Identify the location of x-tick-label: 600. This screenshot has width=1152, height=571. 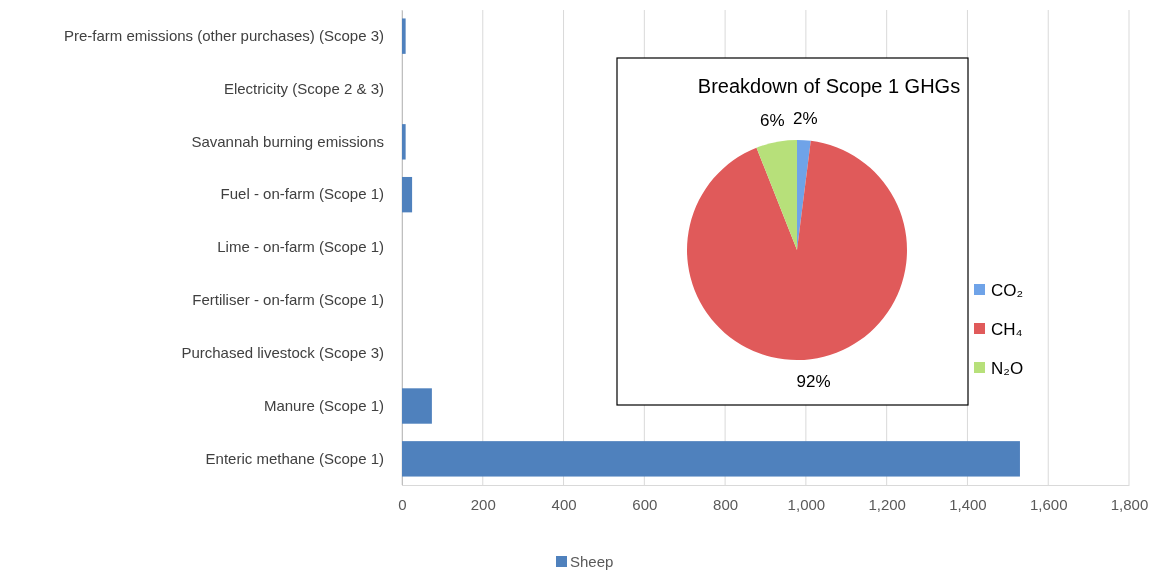
(645, 504).